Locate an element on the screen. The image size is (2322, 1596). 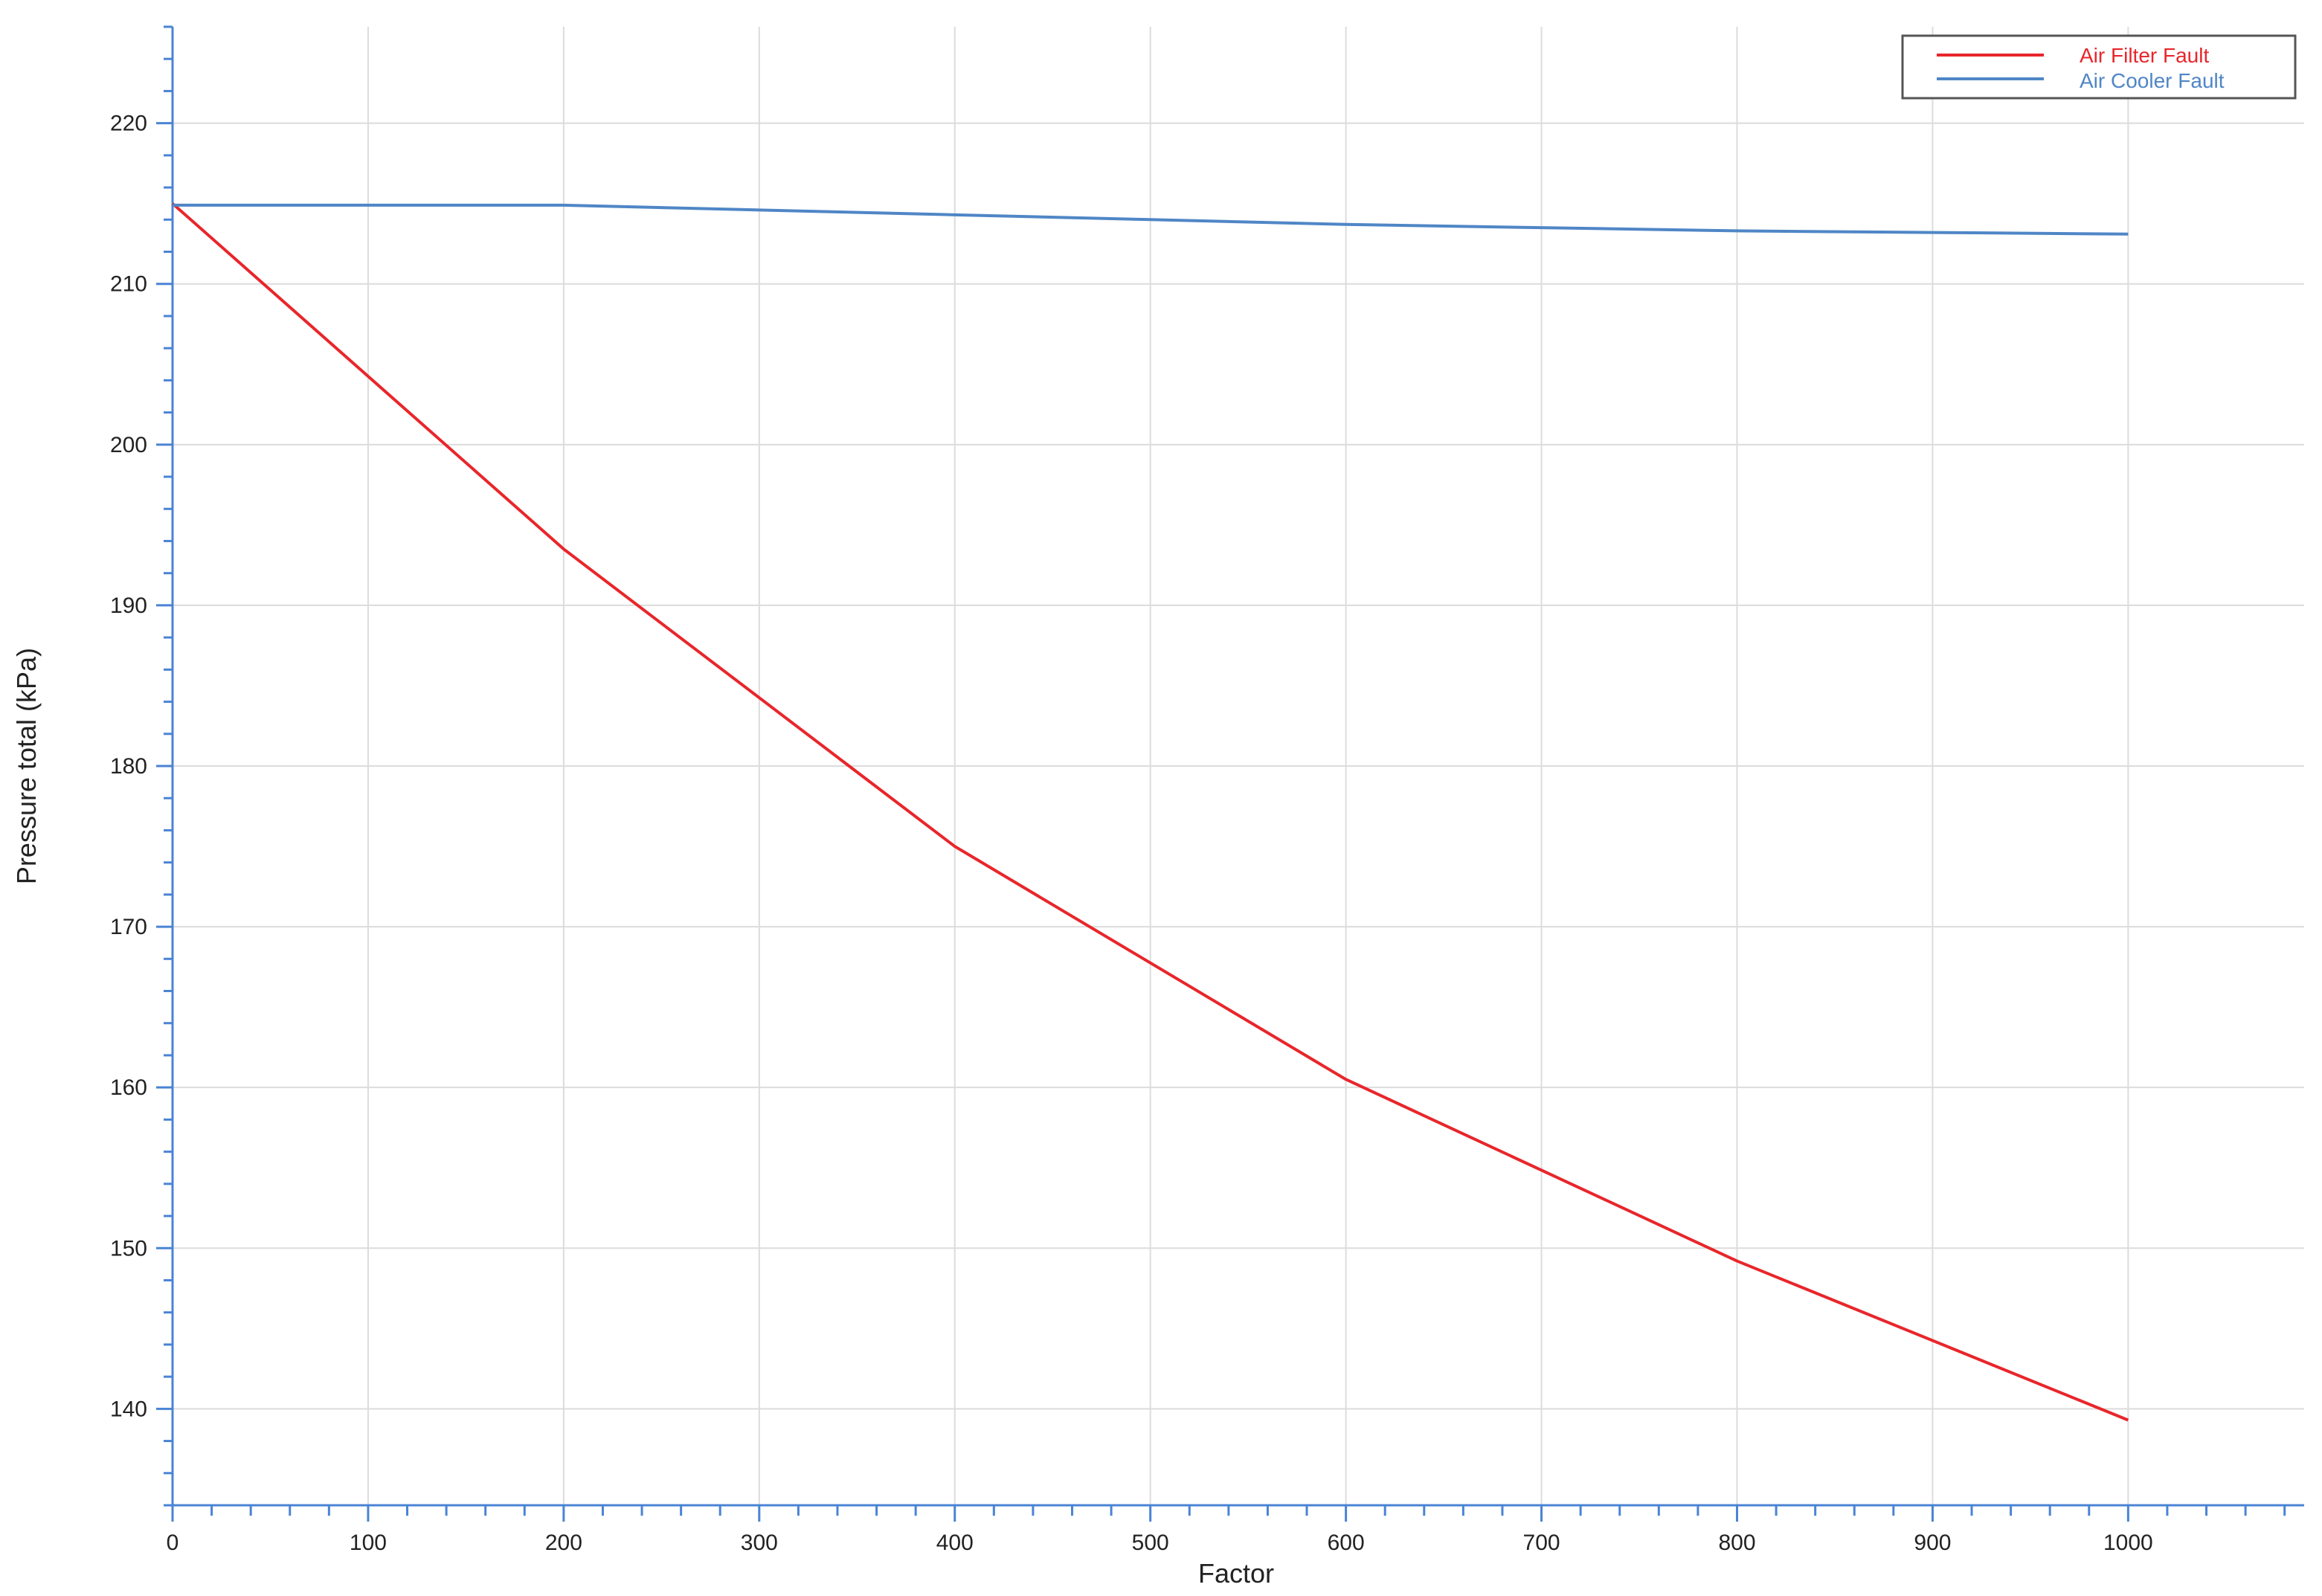
x-tick-label: 200 is located at coordinates (563, 1543).